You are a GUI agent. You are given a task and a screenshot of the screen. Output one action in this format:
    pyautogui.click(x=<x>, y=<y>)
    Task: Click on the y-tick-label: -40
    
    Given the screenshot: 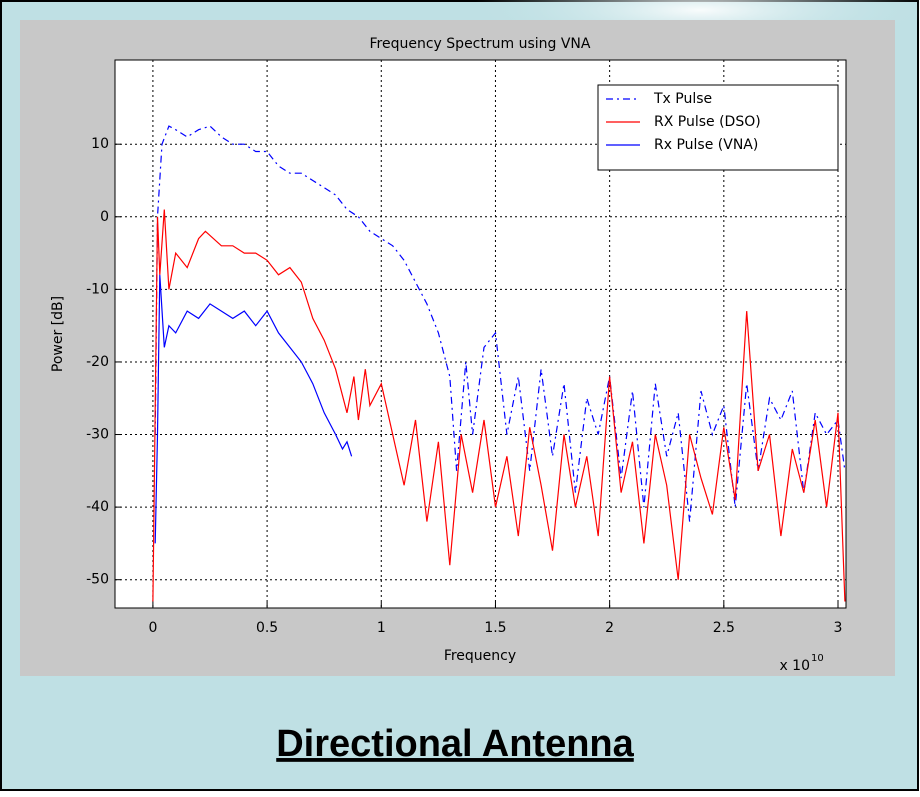 What is the action you would take?
    pyautogui.click(x=97, y=507)
    